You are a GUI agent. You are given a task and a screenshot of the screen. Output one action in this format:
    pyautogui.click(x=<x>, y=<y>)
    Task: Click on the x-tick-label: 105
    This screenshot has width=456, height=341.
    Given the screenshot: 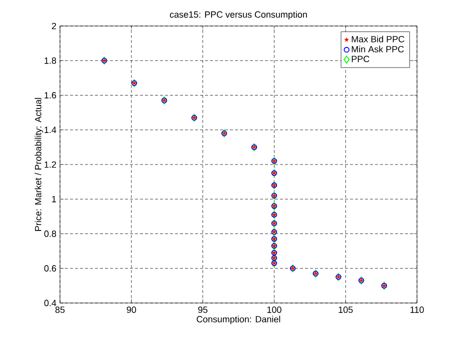 What is the action you would take?
    pyautogui.click(x=345, y=309)
    